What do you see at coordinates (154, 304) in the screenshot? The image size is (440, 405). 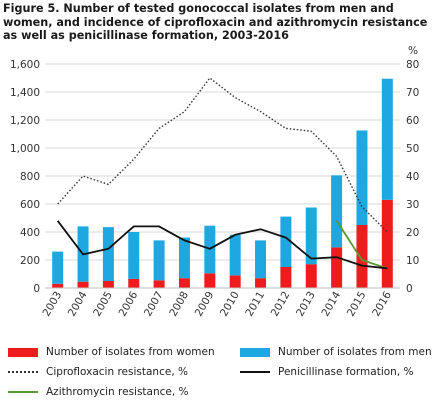 I see `x-tick-label: 2007` at bounding box center [154, 304].